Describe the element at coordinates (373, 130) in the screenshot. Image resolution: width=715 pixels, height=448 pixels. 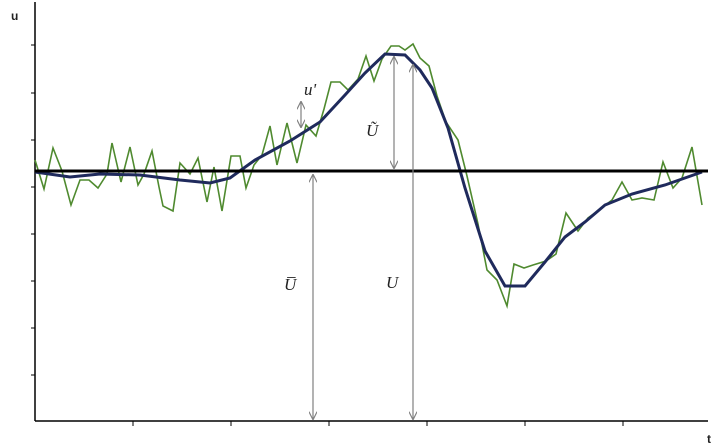
I see `periodic-label: Ũ` at that location.